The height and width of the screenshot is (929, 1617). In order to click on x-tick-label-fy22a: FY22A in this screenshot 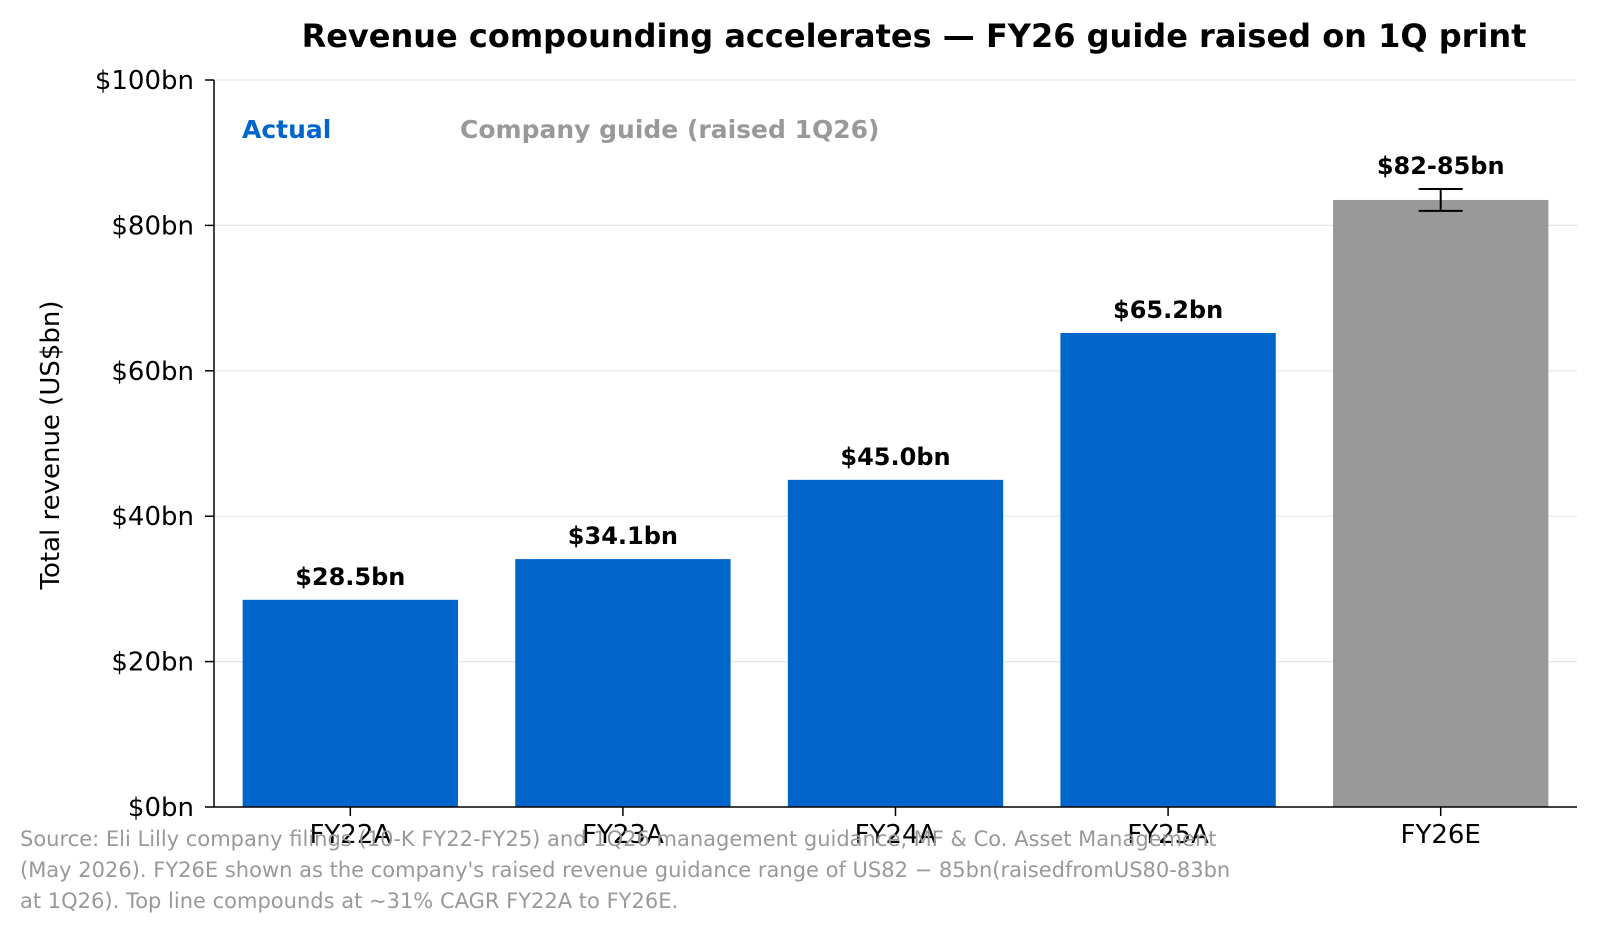, I will do `click(350, 835)`.